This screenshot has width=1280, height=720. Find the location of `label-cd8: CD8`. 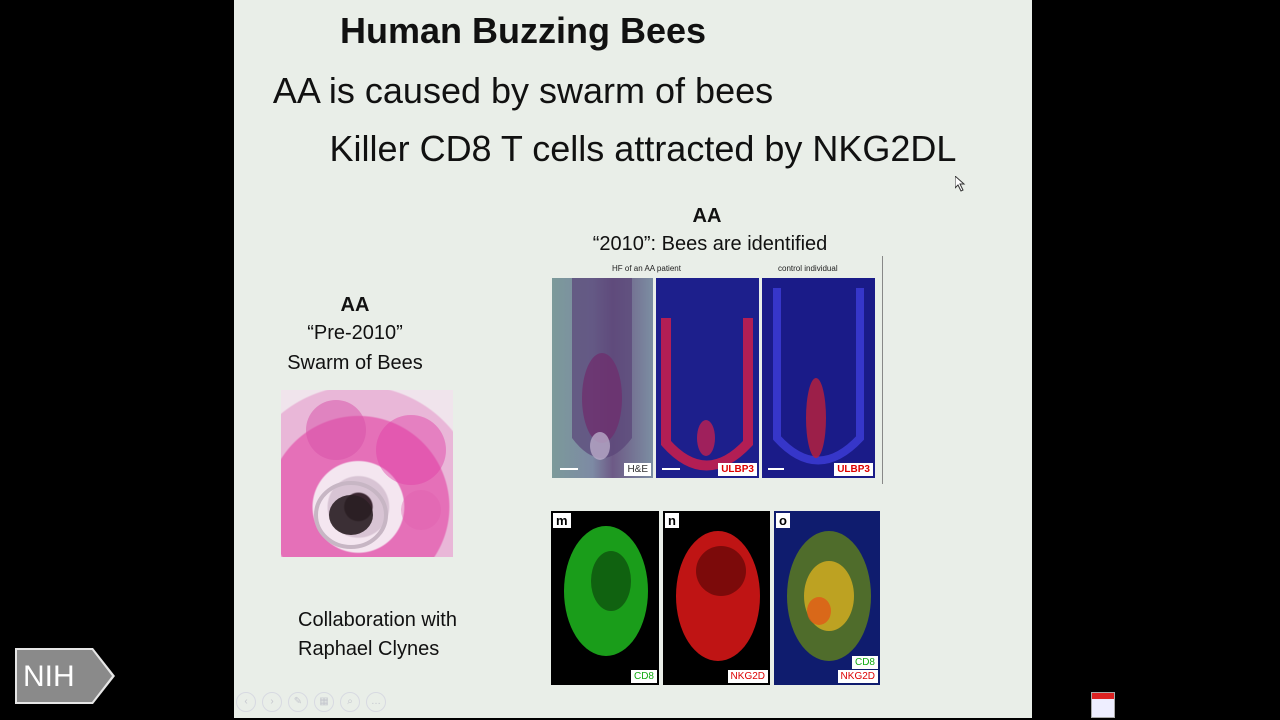

label-cd8: CD8 is located at coordinates (643, 676).